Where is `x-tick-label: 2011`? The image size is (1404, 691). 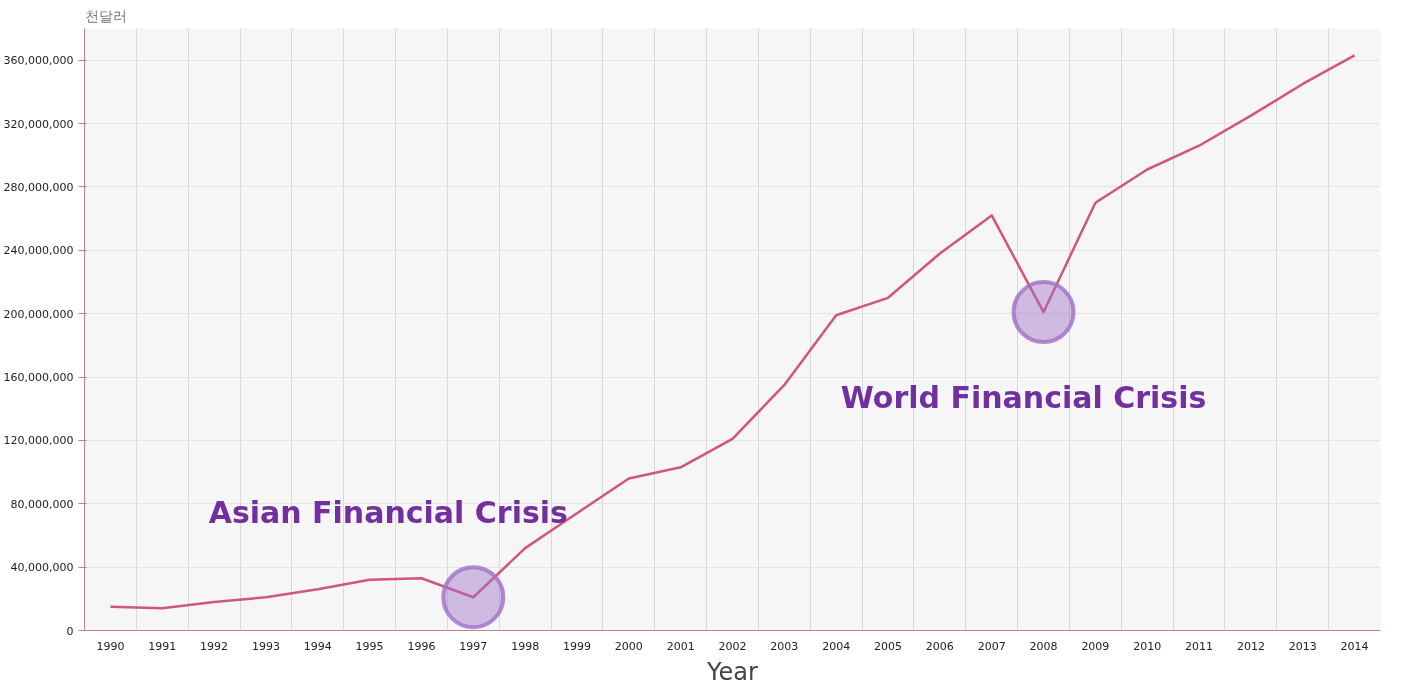 x-tick-label: 2011 is located at coordinates (1199, 646).